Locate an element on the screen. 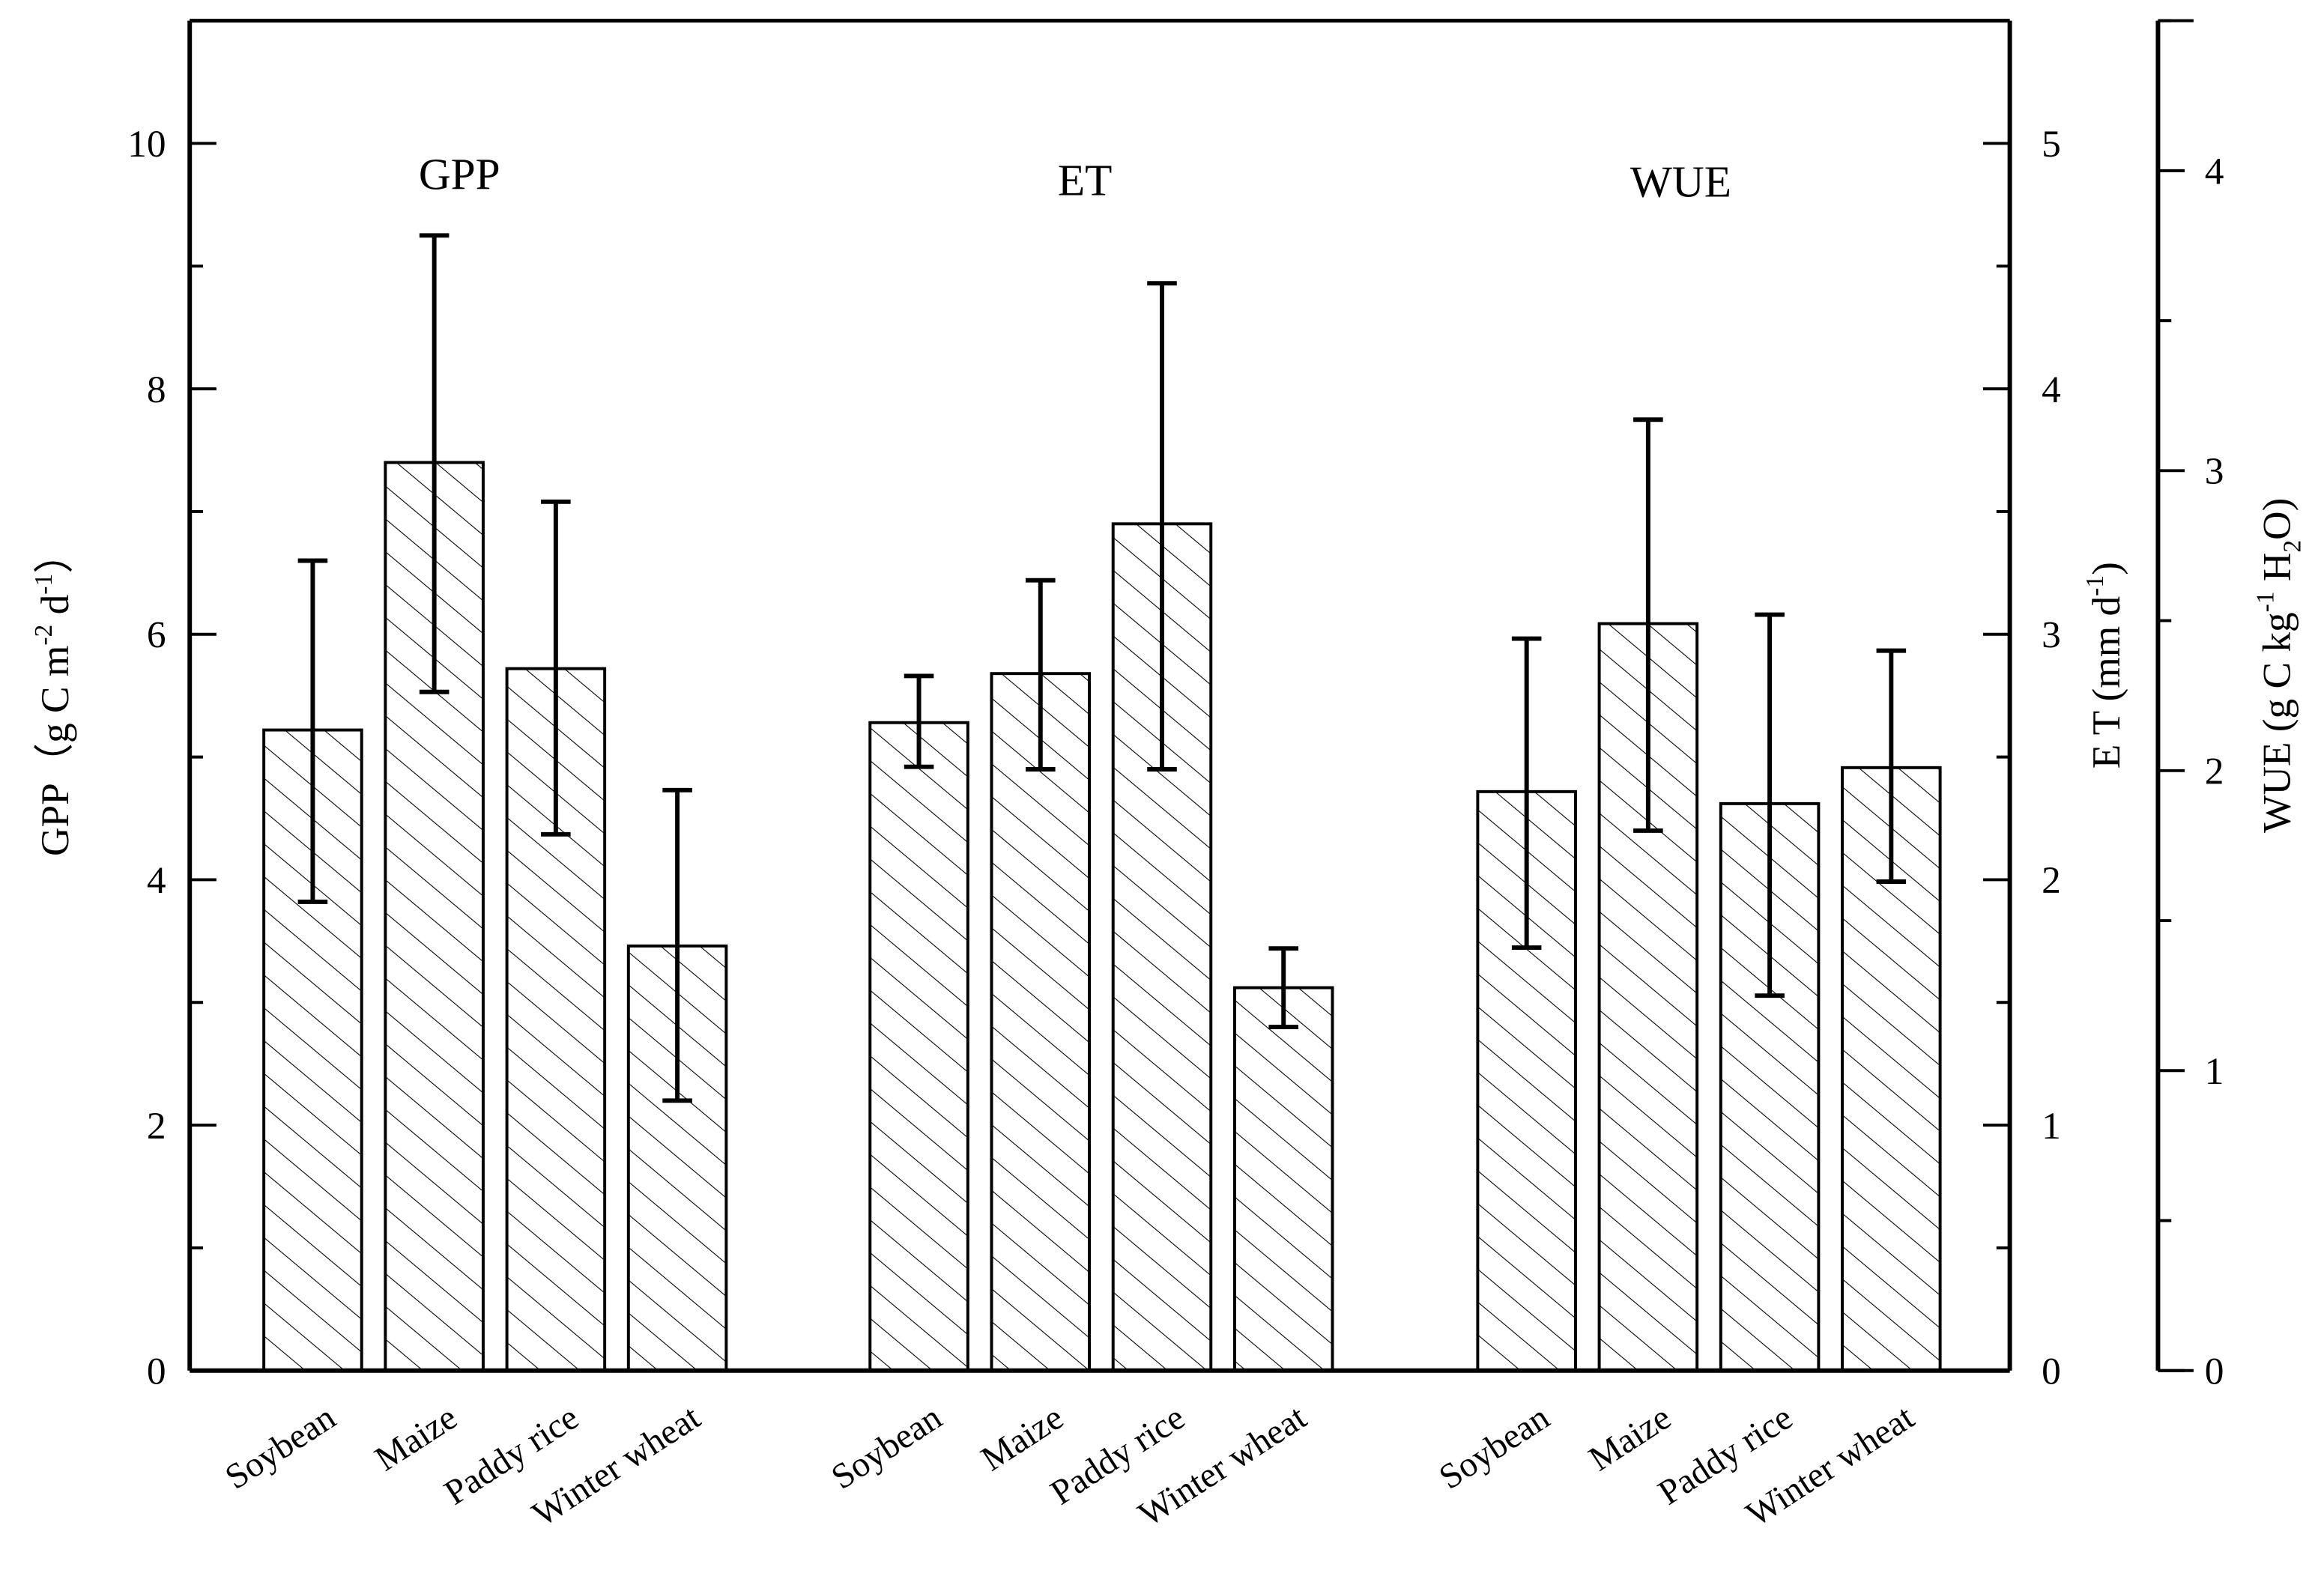 The height and width of the screenshot is (1582, 2324). group-title-et: ET is located at coordinates (1085, 180).